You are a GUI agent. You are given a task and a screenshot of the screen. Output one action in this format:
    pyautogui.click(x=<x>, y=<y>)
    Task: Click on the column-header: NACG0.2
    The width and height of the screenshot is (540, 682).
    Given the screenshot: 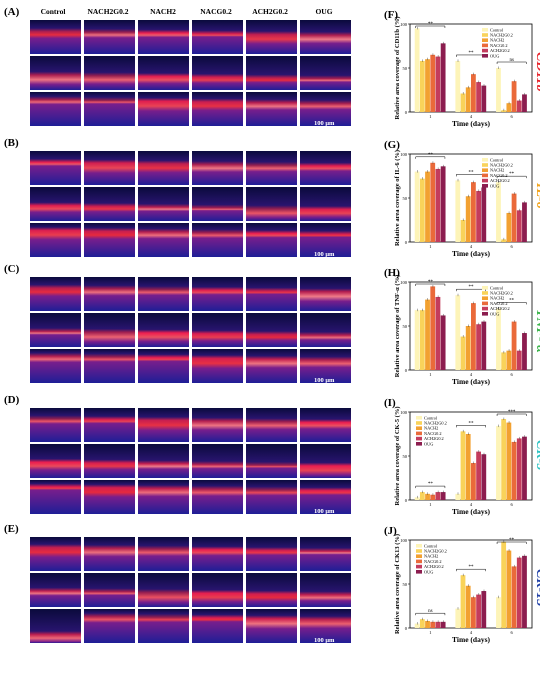 What is the action you would take?
    pyautogui.click(x=216, y=11)
    